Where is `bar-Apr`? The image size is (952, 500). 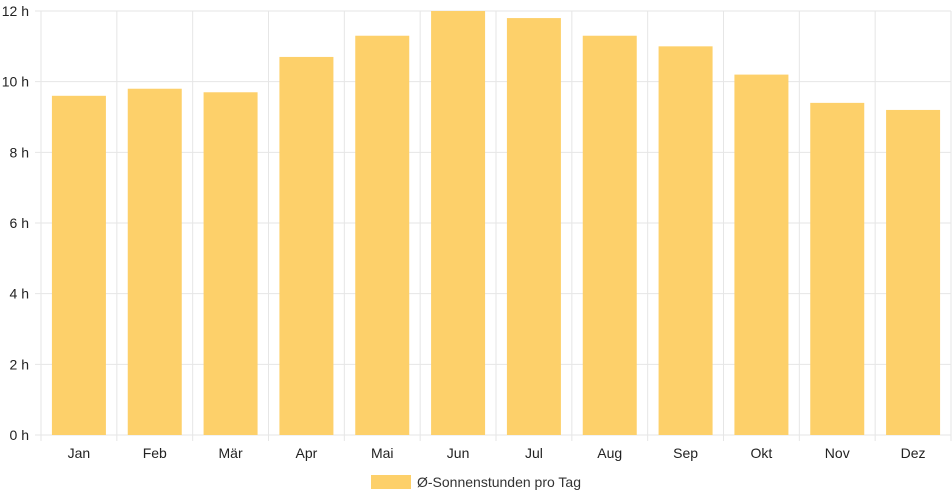
bar-Apr is located at coordinates (306, 245).